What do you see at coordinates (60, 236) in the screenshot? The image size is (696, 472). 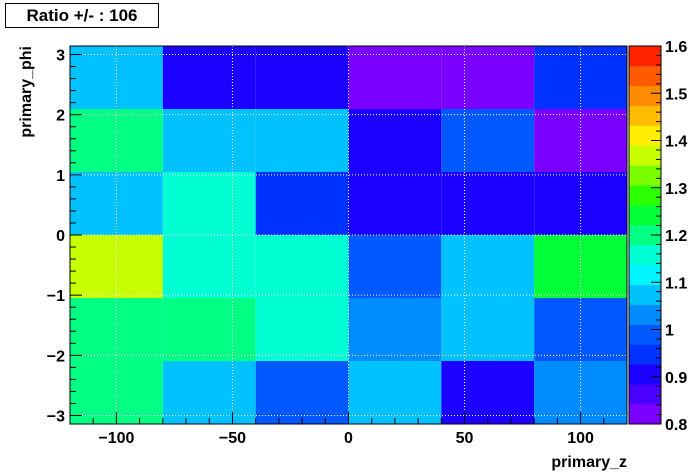 I see `y-tick-label: 0` at bounding box center [60, 236].